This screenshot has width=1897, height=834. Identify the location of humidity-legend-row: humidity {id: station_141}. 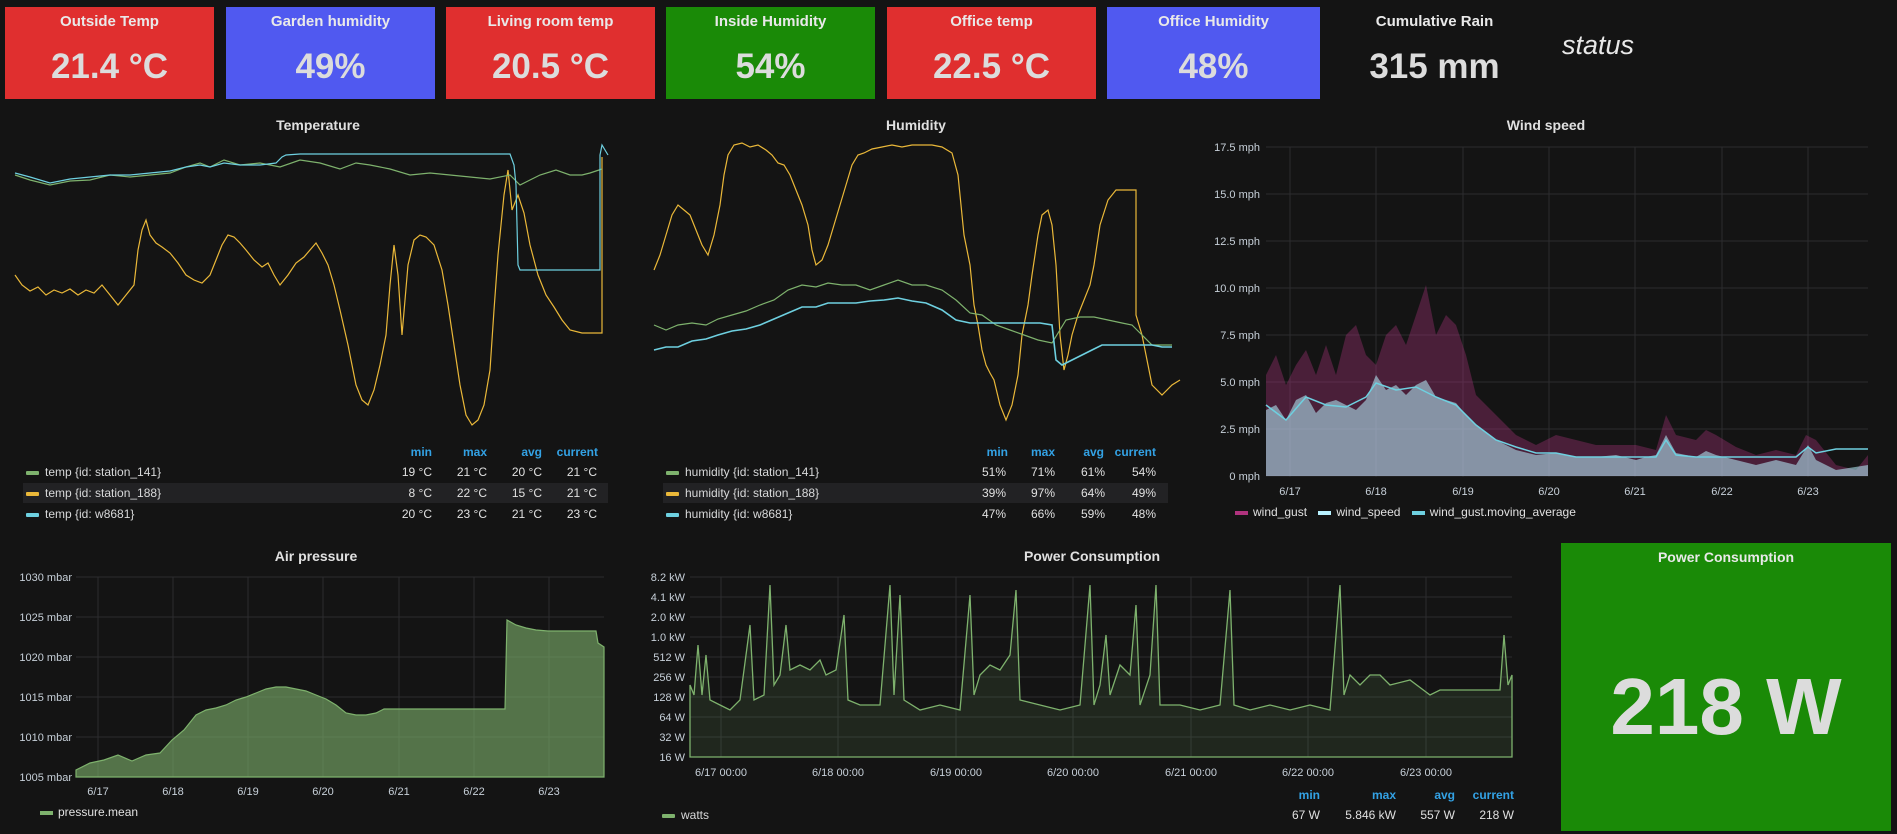
(916, 472).